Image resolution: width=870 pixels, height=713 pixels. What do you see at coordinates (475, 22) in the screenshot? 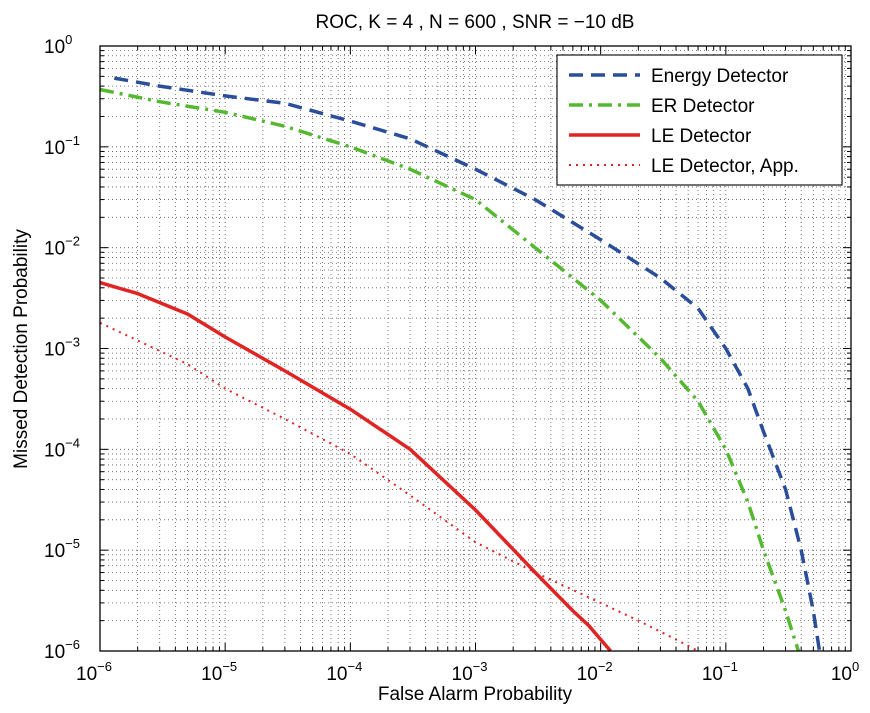
I see `chart-title: ROC, K = 4 , N = 600 , SNR = −10 dB` at bounding box center [475, 22].